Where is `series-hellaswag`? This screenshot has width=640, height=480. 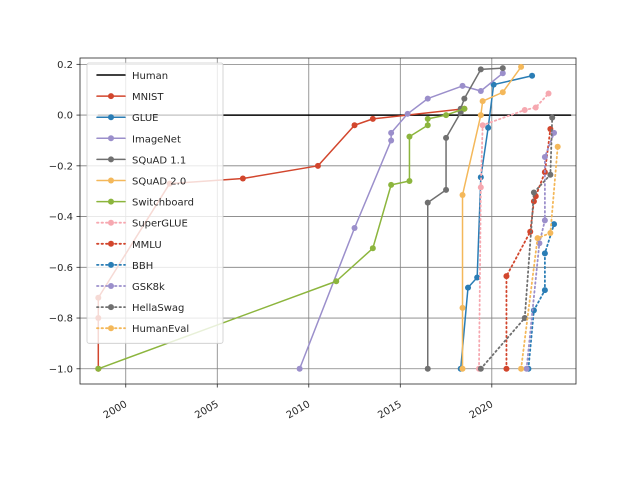 series-hellaswag is located at coordinates (516, 243).